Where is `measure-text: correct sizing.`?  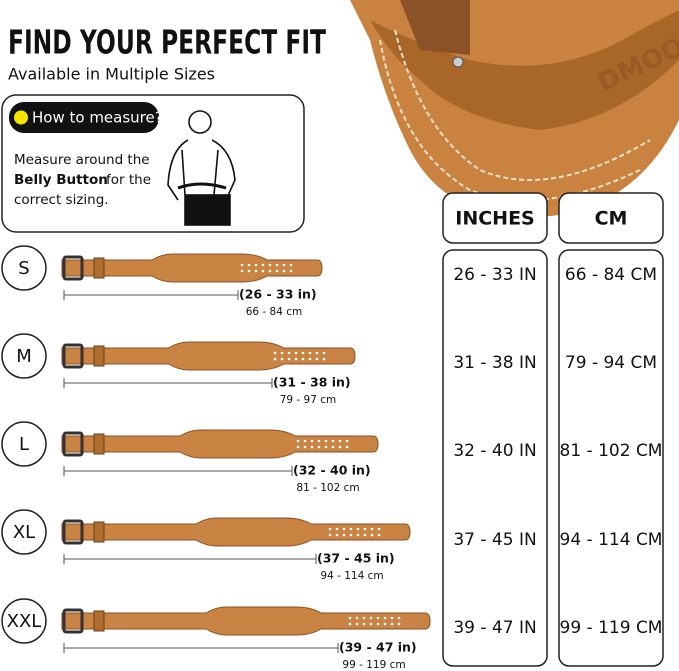 measure-text: correct sizing. is located at coordinates (61, 200).